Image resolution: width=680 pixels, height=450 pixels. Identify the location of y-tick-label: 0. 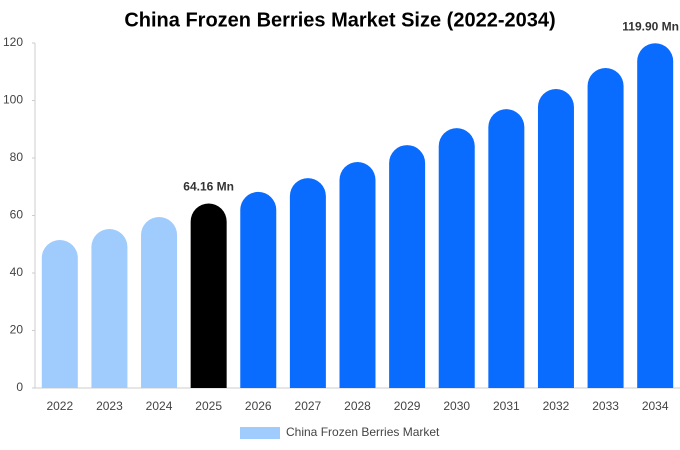
(19, 387).